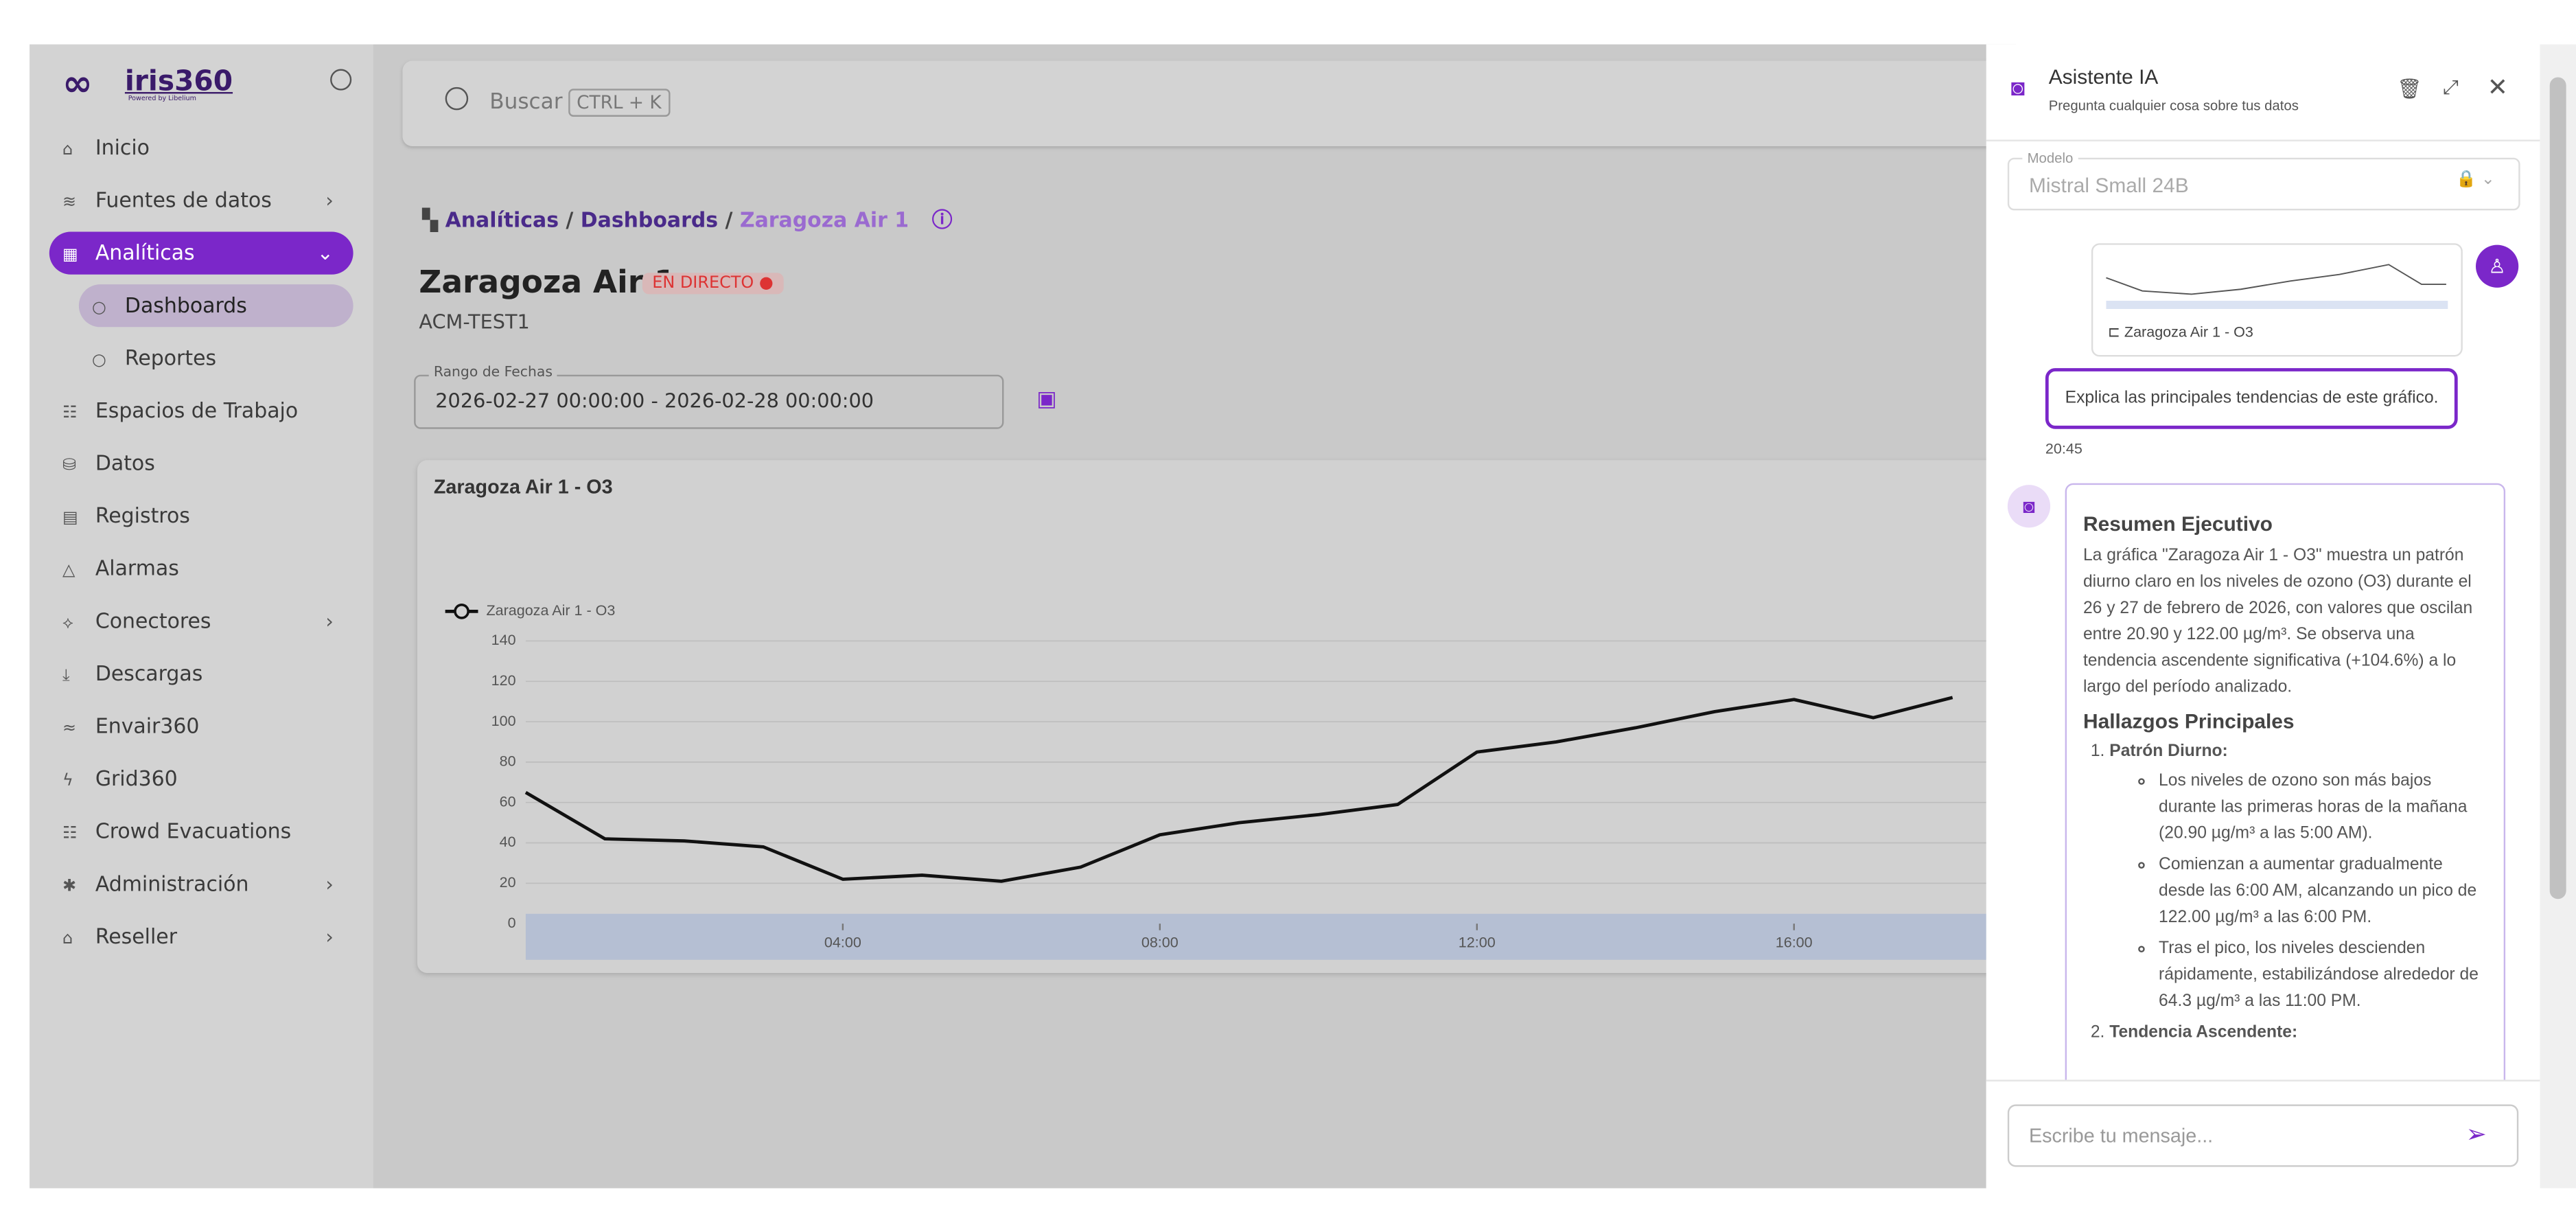  I want to click on nav-label: Descargas, so click(149, 673).